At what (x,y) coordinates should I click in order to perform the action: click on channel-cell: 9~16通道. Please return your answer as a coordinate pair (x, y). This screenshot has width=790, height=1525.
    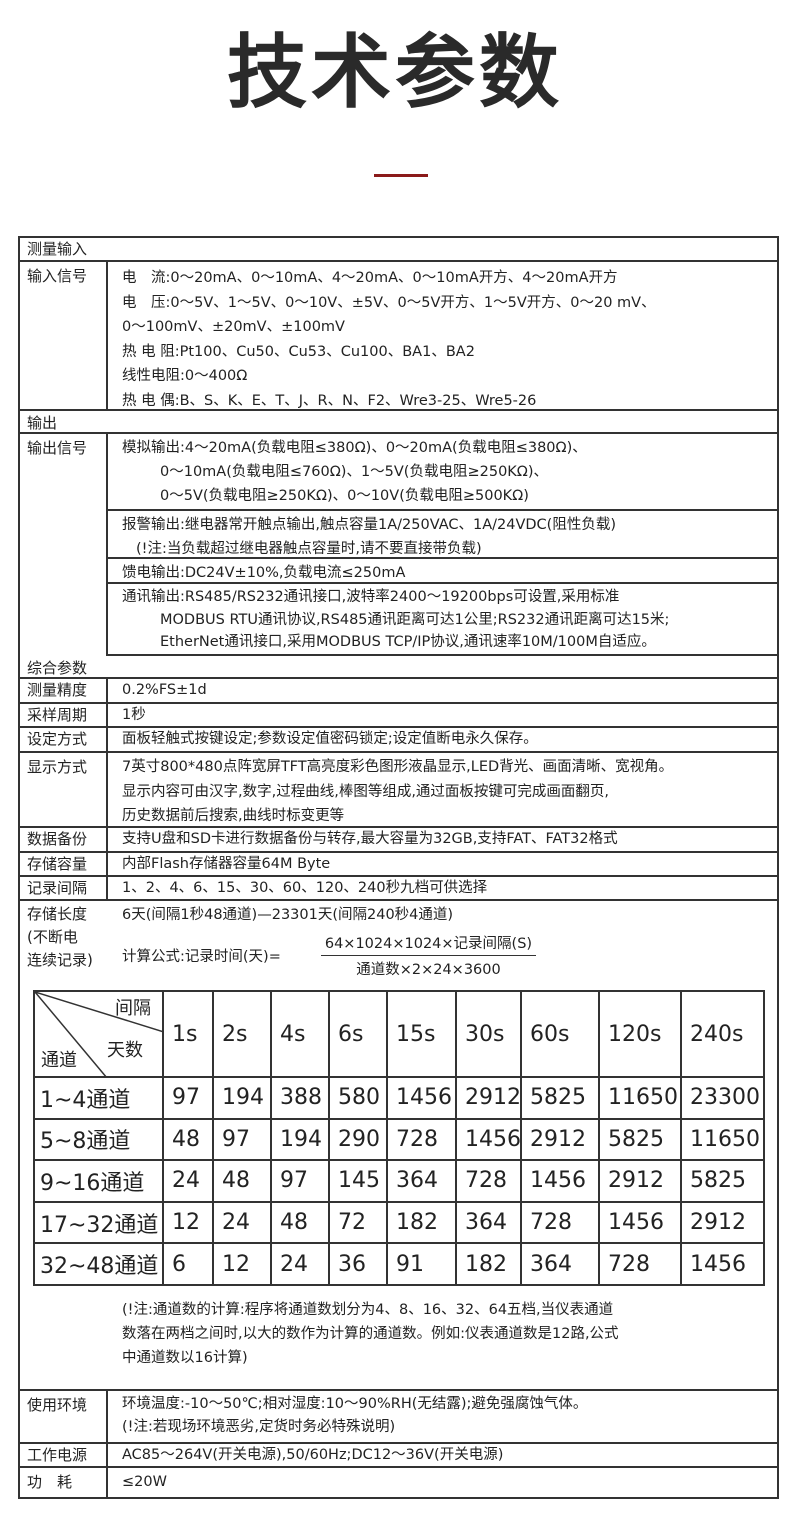
    Looking at the image, I should click on (98, 1181).